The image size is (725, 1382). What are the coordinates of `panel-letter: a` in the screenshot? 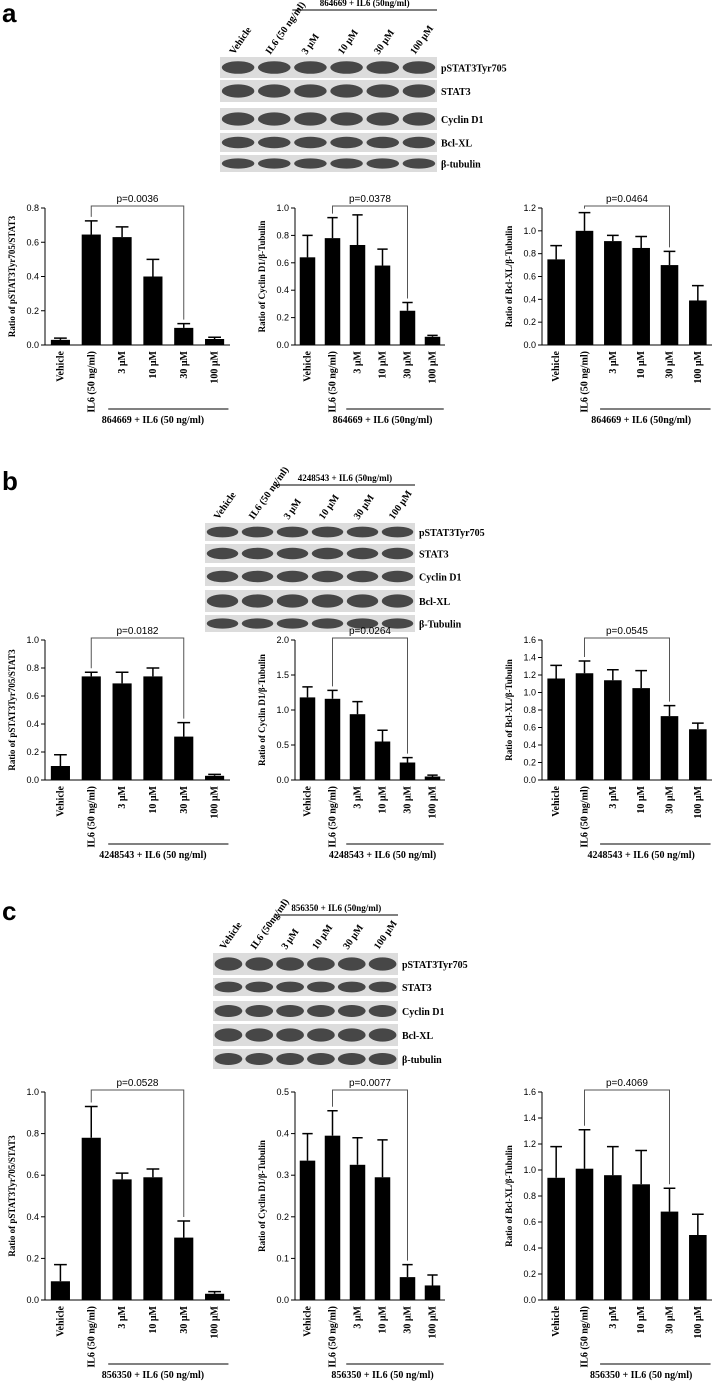 It's located at (9, 14).